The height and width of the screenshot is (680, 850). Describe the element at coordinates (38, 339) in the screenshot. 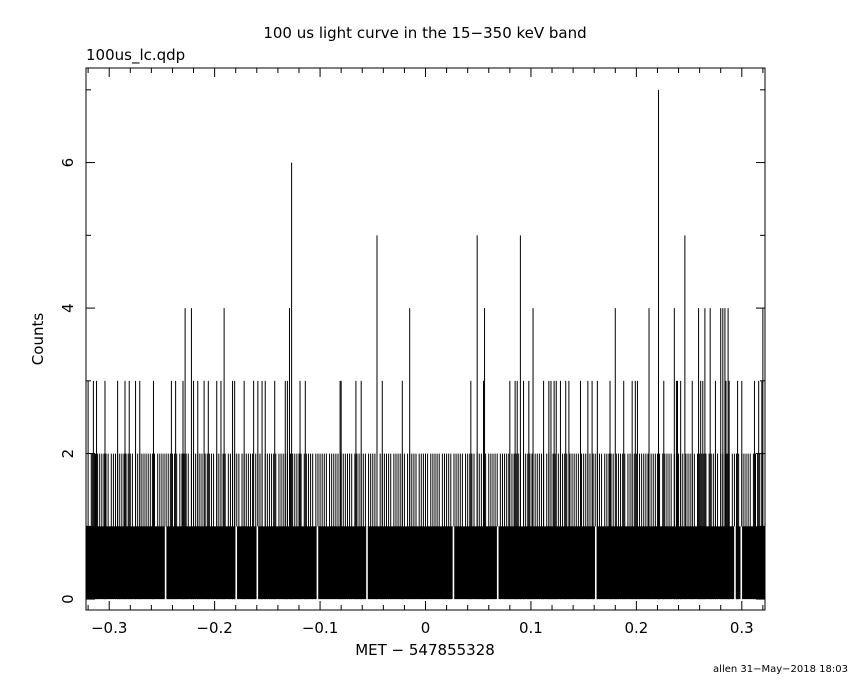

I see `y-axis-label: Counts` at that location.